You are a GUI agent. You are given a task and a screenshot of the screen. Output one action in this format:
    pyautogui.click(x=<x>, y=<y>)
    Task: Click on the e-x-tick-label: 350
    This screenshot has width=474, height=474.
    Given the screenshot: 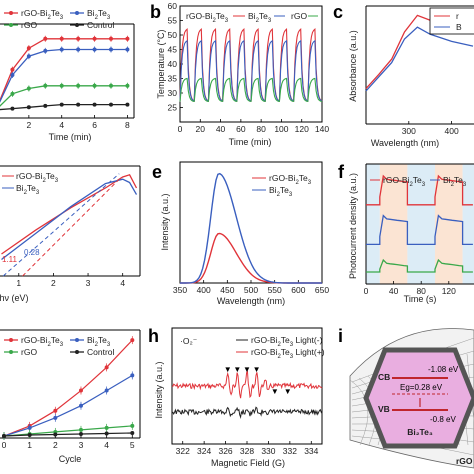 What is the action you would take?
    pyautogui.click(x=180, y=290)
    